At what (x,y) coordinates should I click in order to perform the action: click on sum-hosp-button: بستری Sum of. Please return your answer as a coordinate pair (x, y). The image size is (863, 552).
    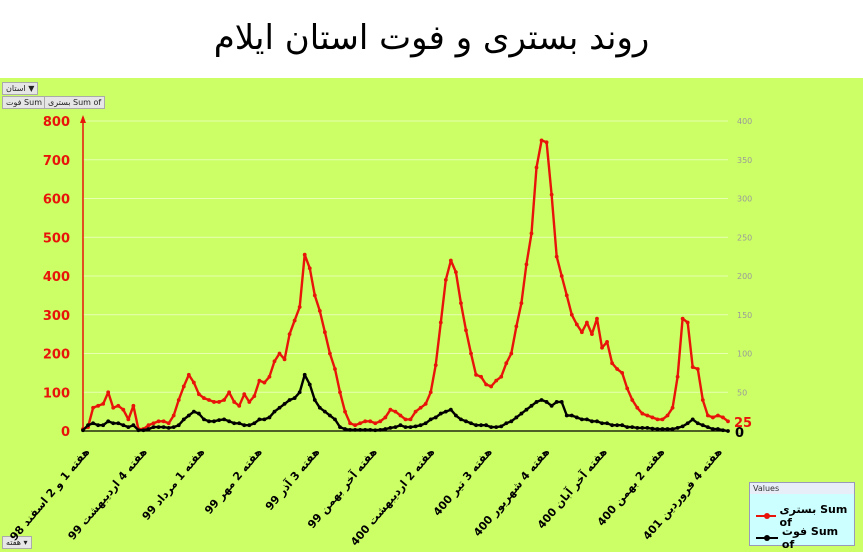
    Looking at the image, I should click on (75, 102).